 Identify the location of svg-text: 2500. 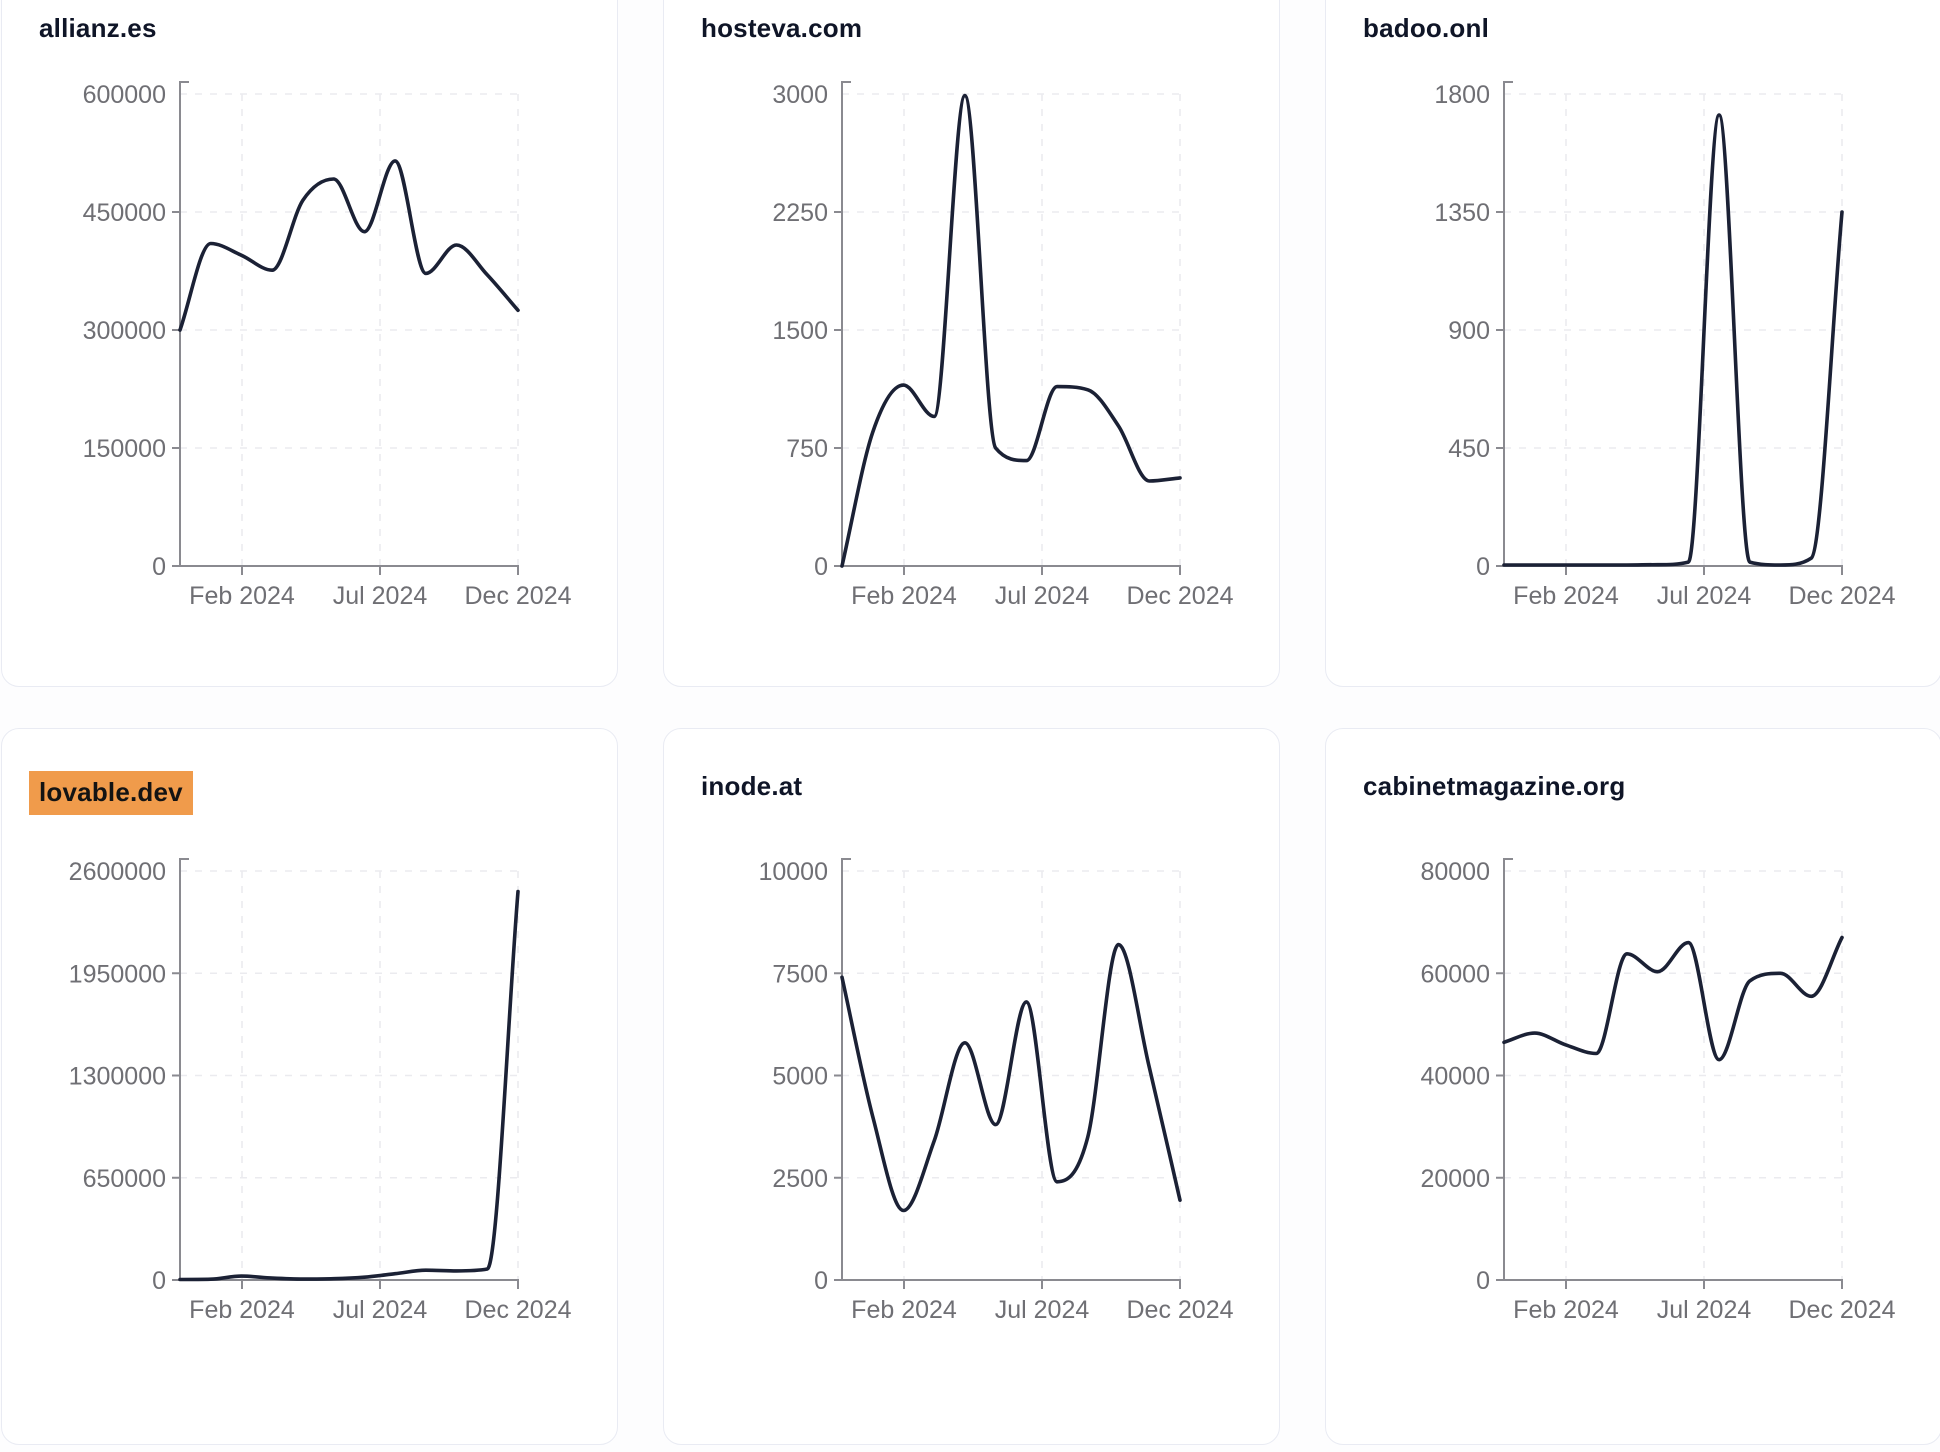
(800, 1179).